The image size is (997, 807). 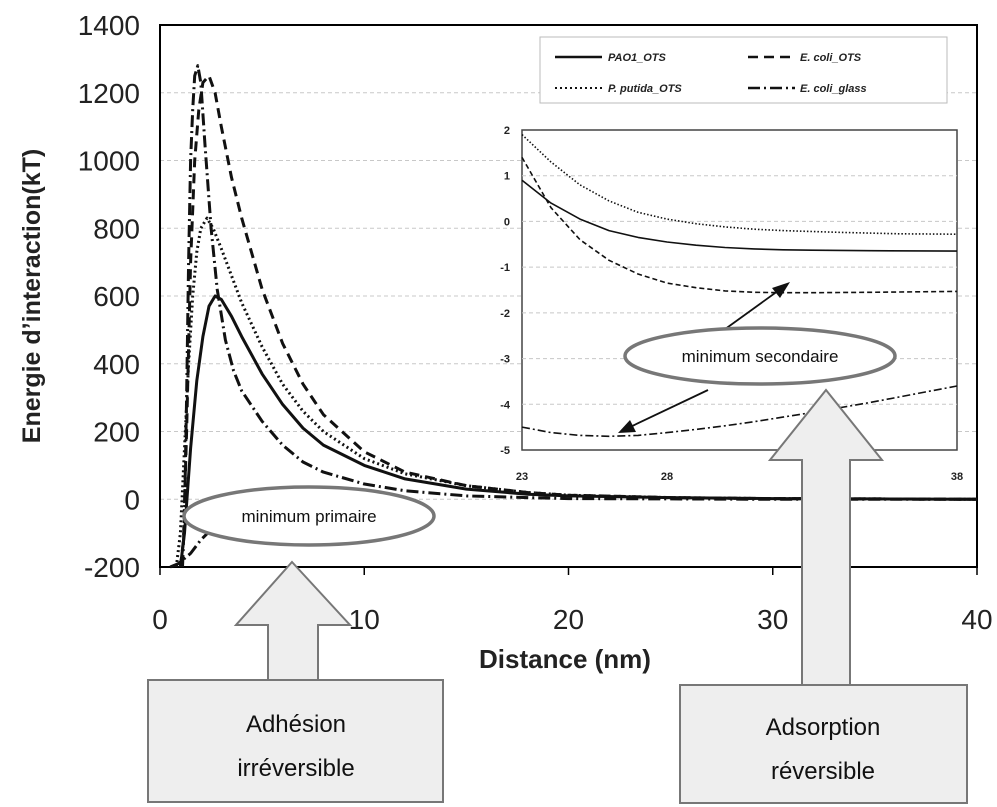 I want to click on adhesion-label-line2: irréversible, so click(x=295, y=768).